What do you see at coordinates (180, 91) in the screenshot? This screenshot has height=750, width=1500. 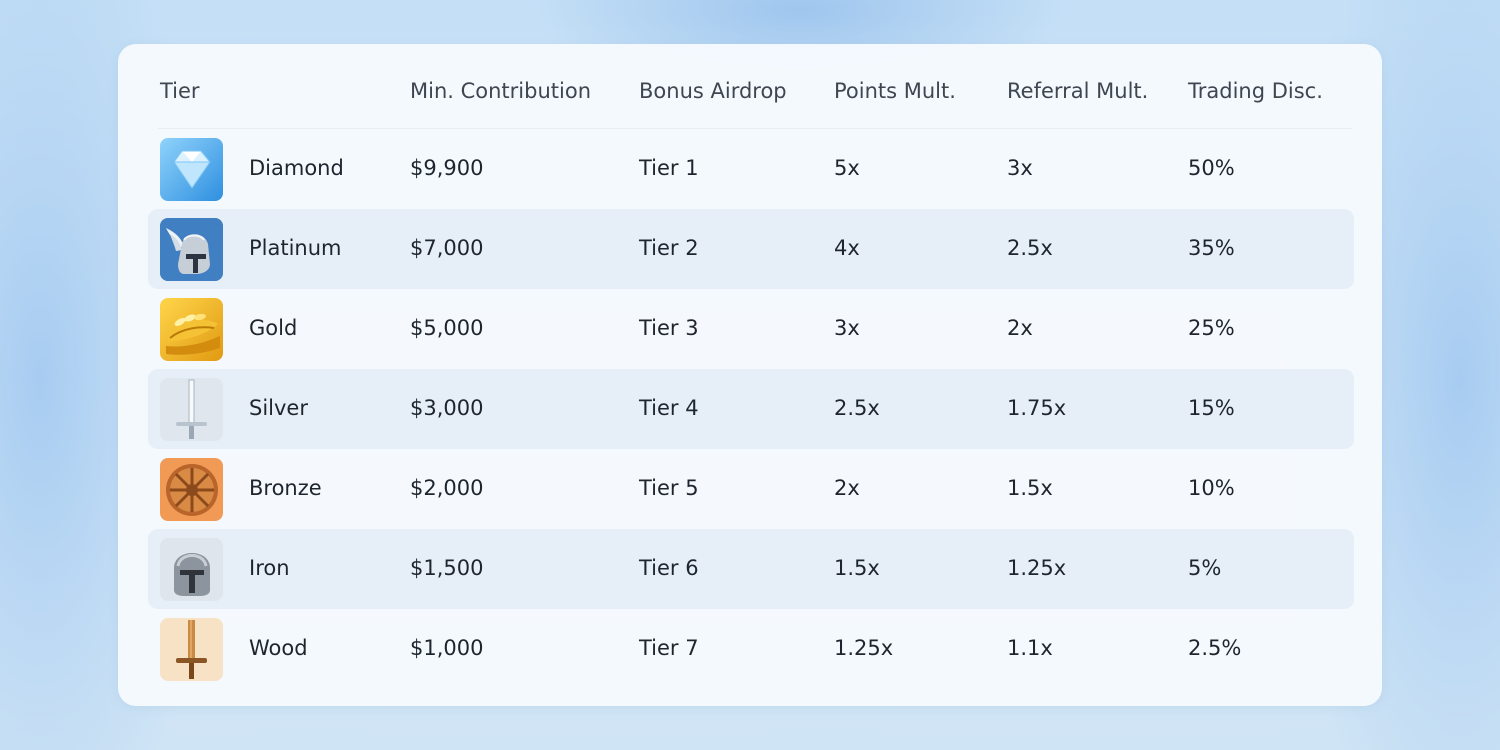 I see `header-tier: Tier` at bounding box center [180, 91].